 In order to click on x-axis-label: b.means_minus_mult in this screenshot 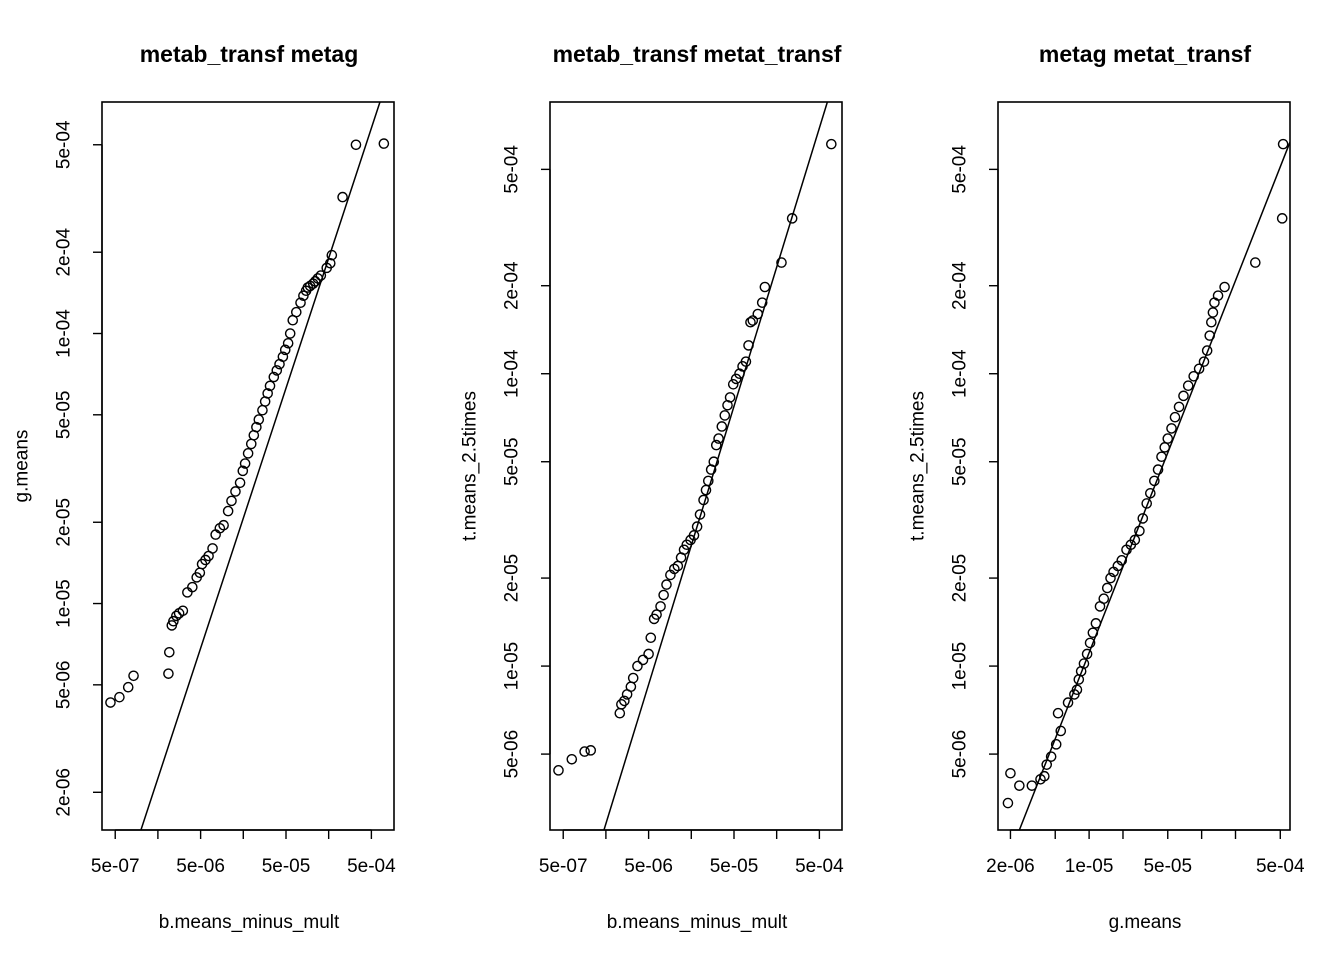, I will do `click(697, 922)`.